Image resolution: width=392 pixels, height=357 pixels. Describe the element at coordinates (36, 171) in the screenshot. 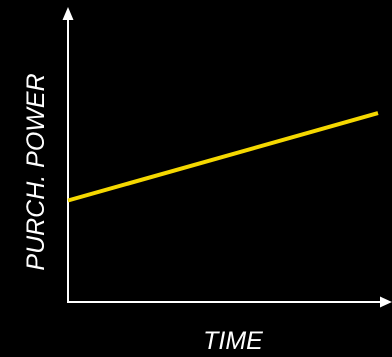

I see `y-axis-label: PURCH. POWER` at that location.